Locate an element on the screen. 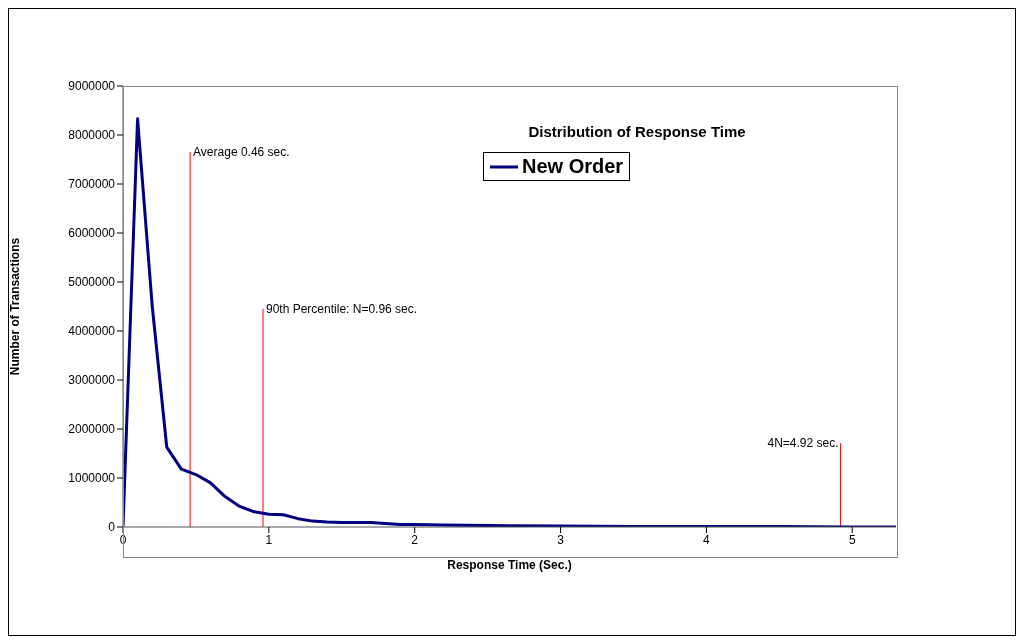  y-tick-label: 8000000 is located at coordinates (92, 135).